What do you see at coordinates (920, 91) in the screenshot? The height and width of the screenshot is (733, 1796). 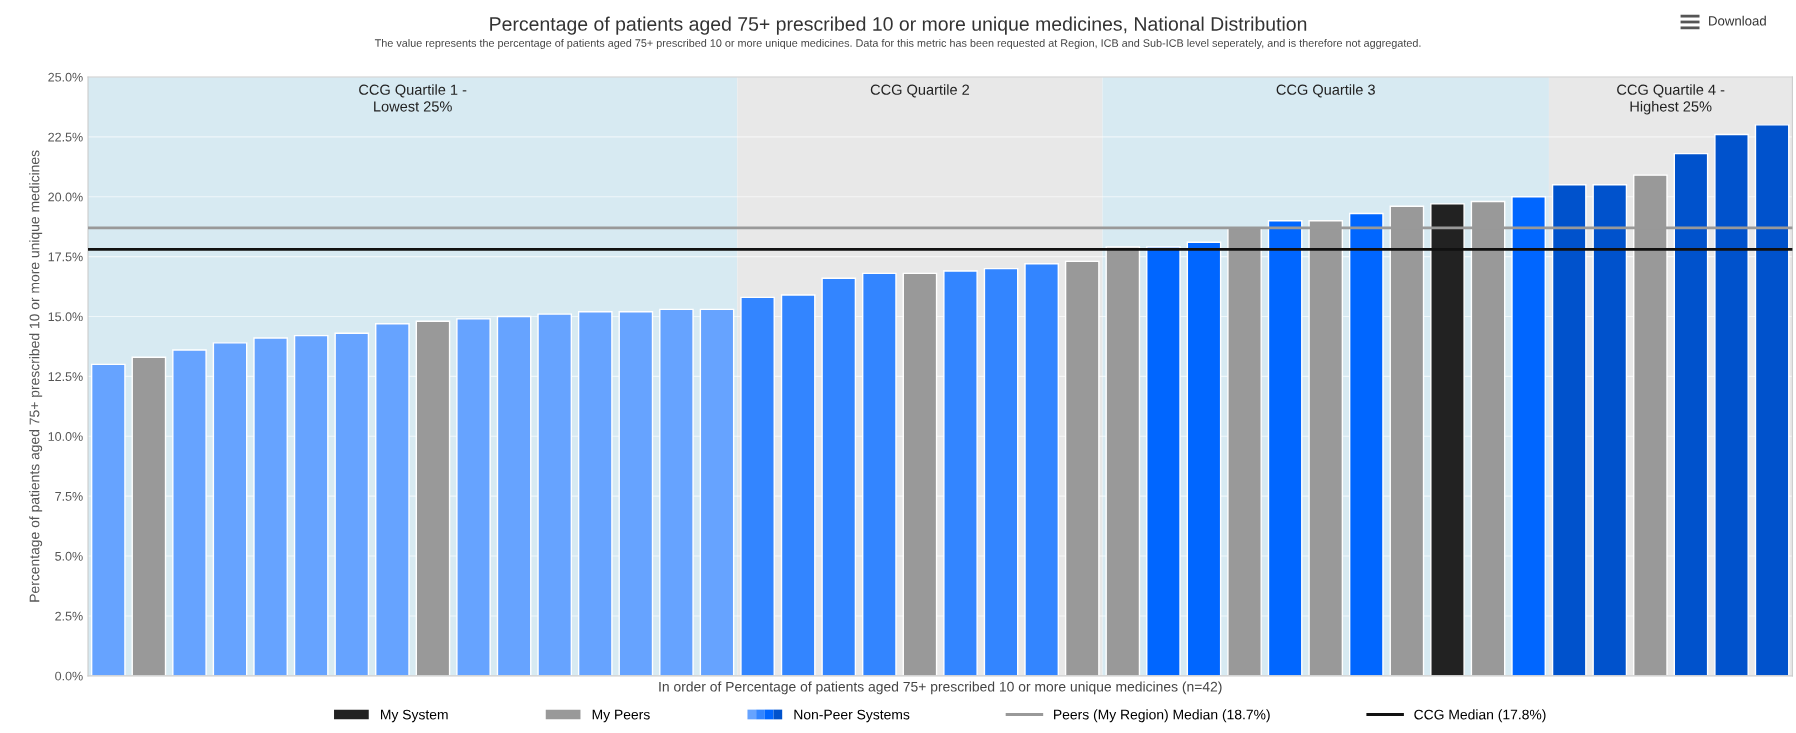 I see `annotation: CCG Quartile 2` at bounding box center [920, 91].